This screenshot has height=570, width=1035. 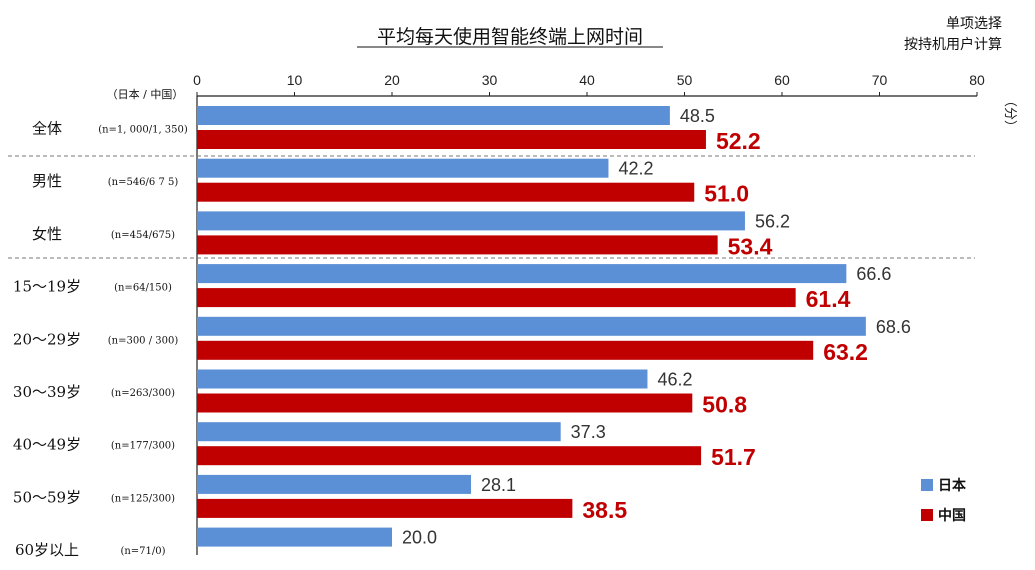 I want to click on legend-swatch-china, so click(x=927, y=515).